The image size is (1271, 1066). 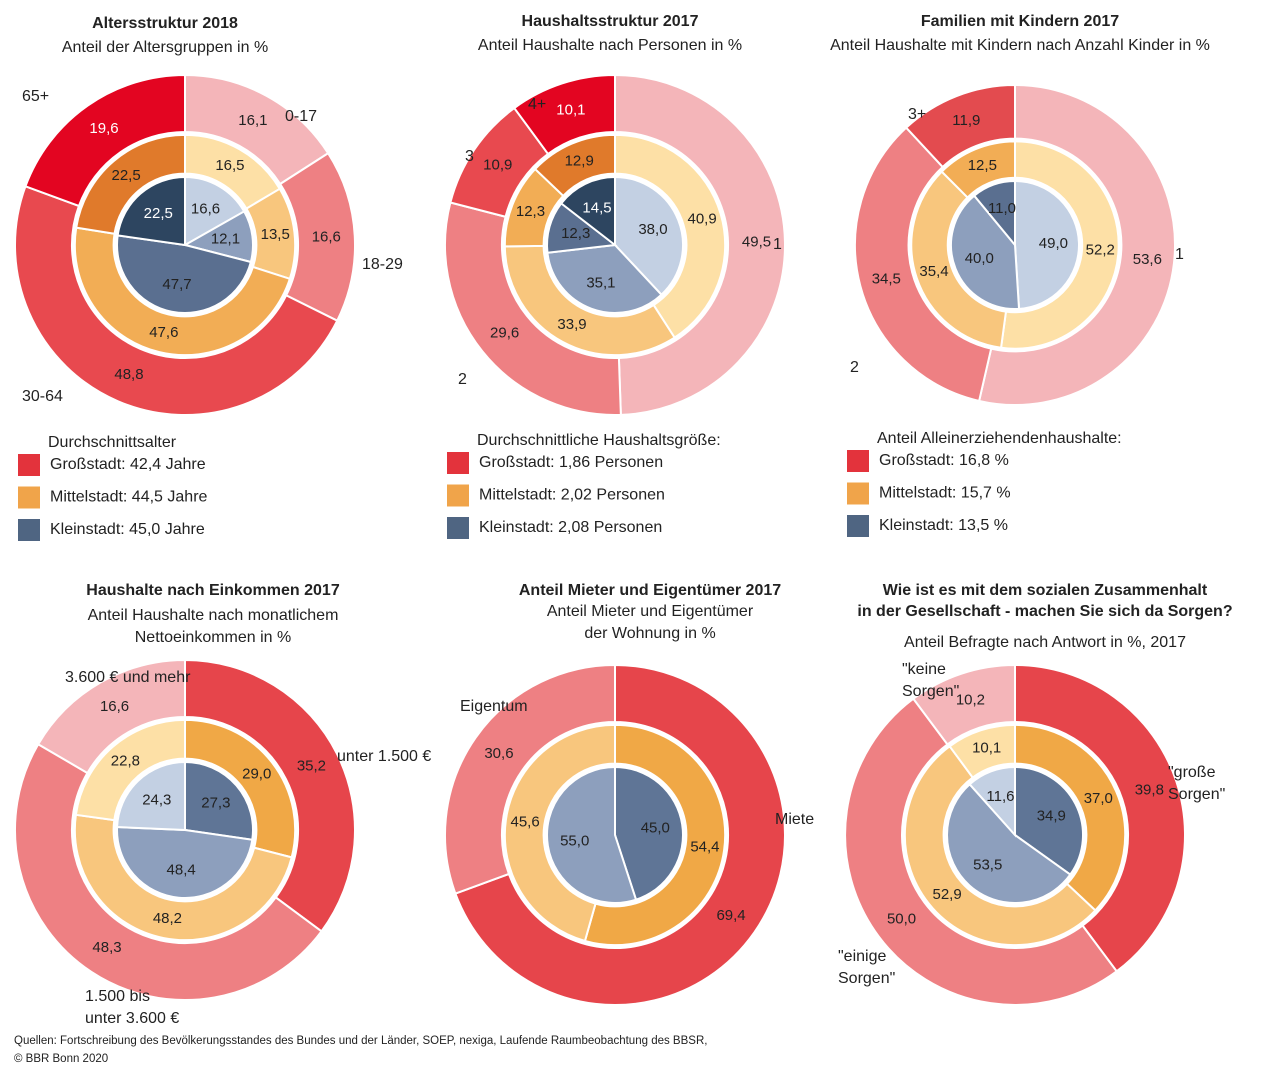 I want to click on chart-title: Haushaltsstruktur 2017, so click(x=610, y=21).